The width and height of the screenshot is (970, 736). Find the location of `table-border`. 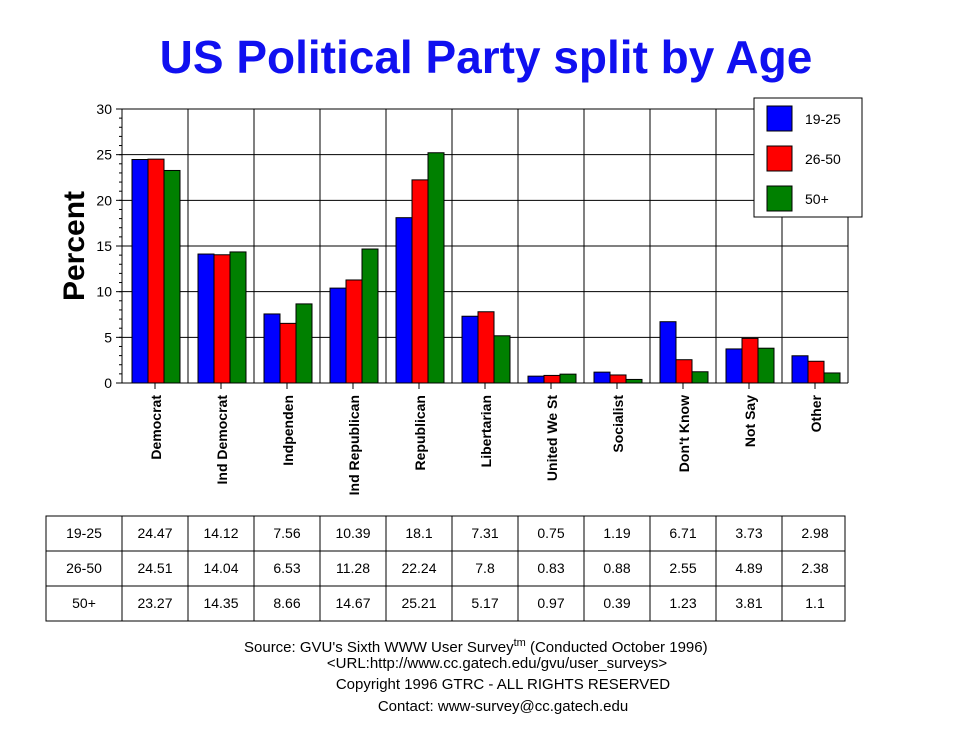

table-border is located at coordinates (445, 568).